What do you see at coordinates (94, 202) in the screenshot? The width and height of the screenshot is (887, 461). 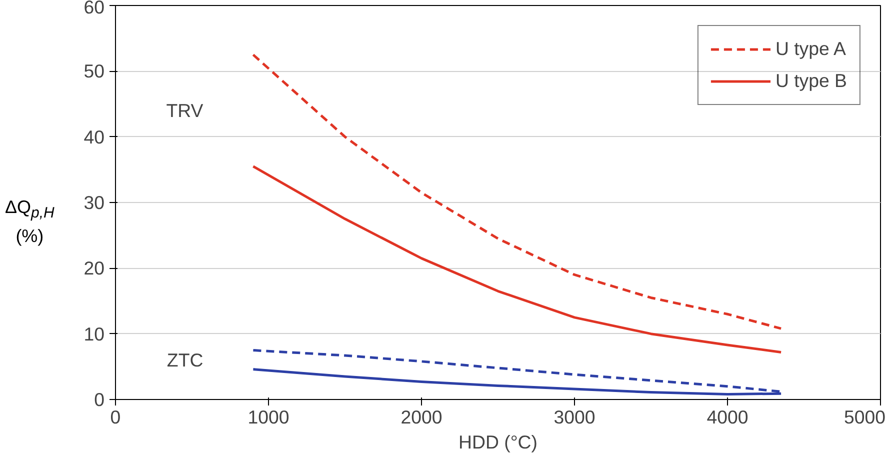 I see `y-tick-label: 30` at bounding box center [94, 202].